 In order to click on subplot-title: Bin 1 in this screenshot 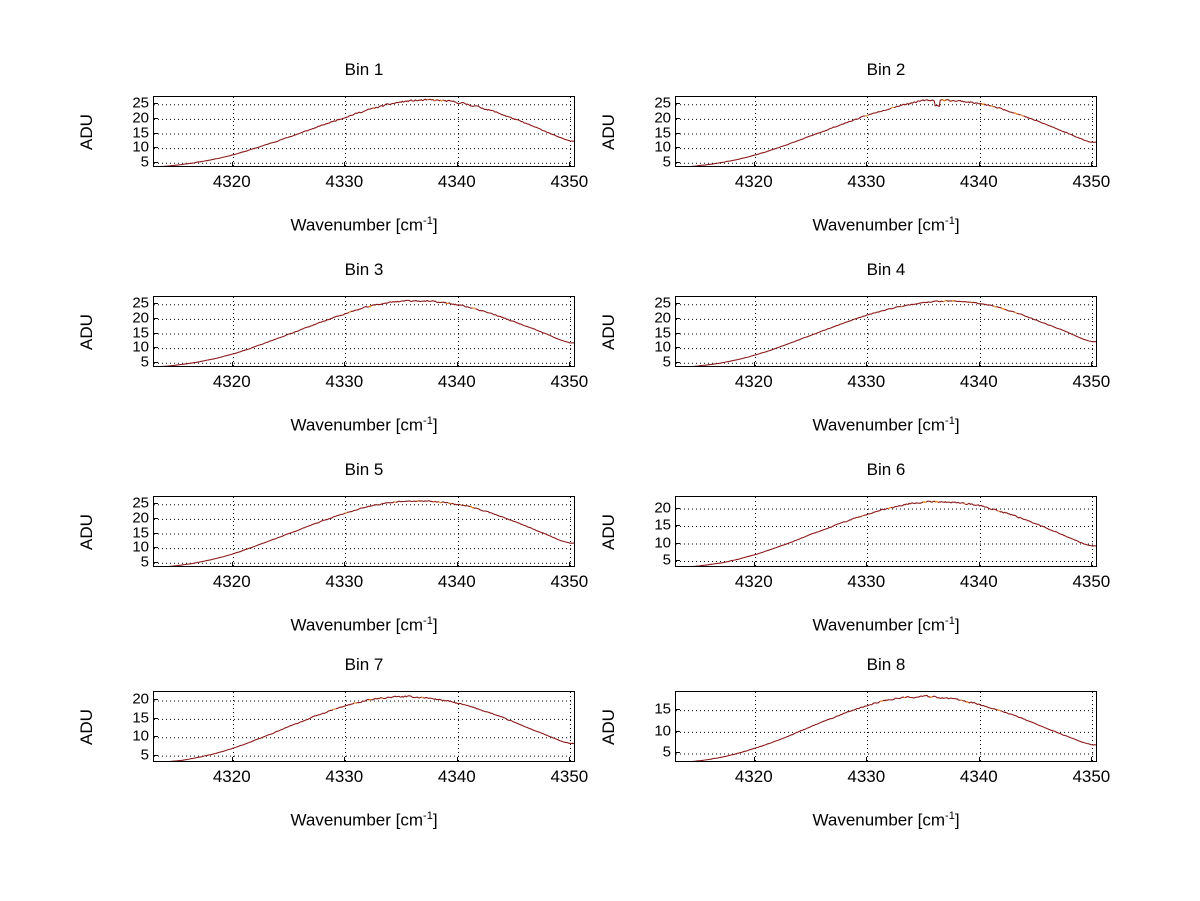, I will do `click(364, 69)`.